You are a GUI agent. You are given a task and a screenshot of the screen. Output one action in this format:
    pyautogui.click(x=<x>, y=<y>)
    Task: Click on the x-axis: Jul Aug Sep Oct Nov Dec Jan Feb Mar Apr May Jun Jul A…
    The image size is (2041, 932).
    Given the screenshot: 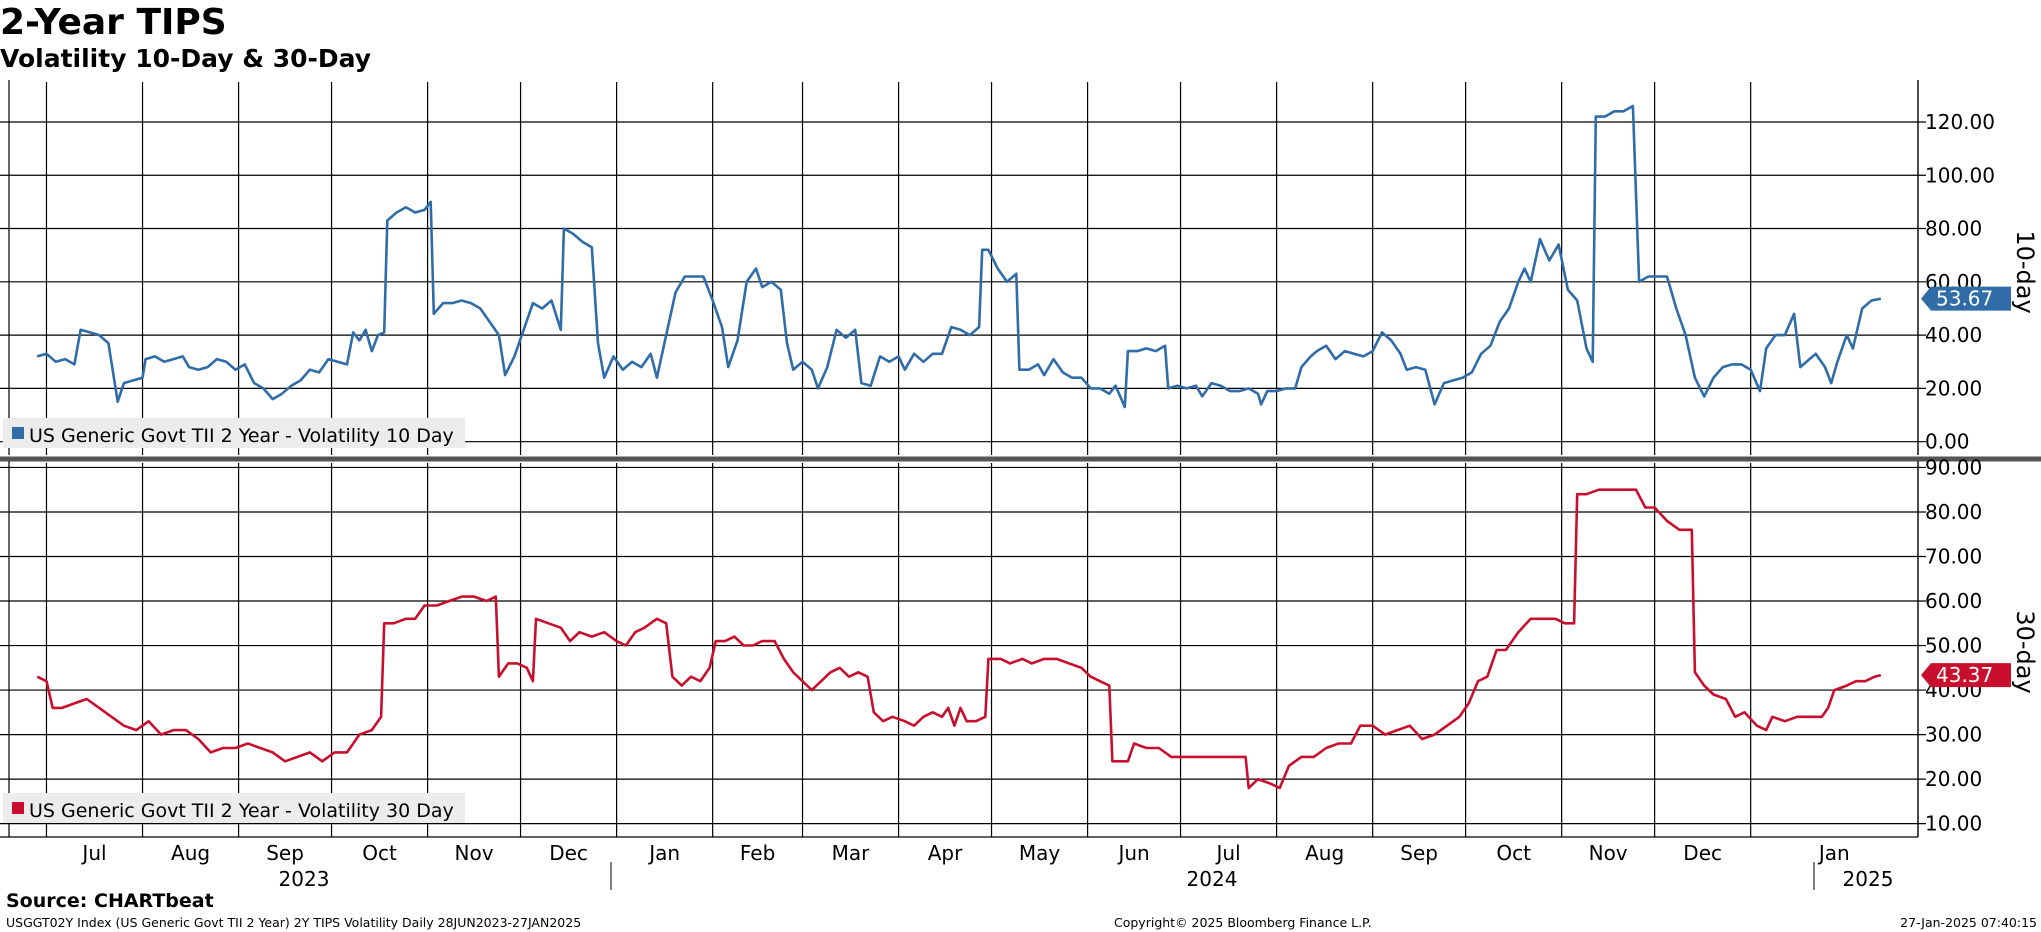 What is the action you would take?
    pyautogui.click(x=959, y=863)
    